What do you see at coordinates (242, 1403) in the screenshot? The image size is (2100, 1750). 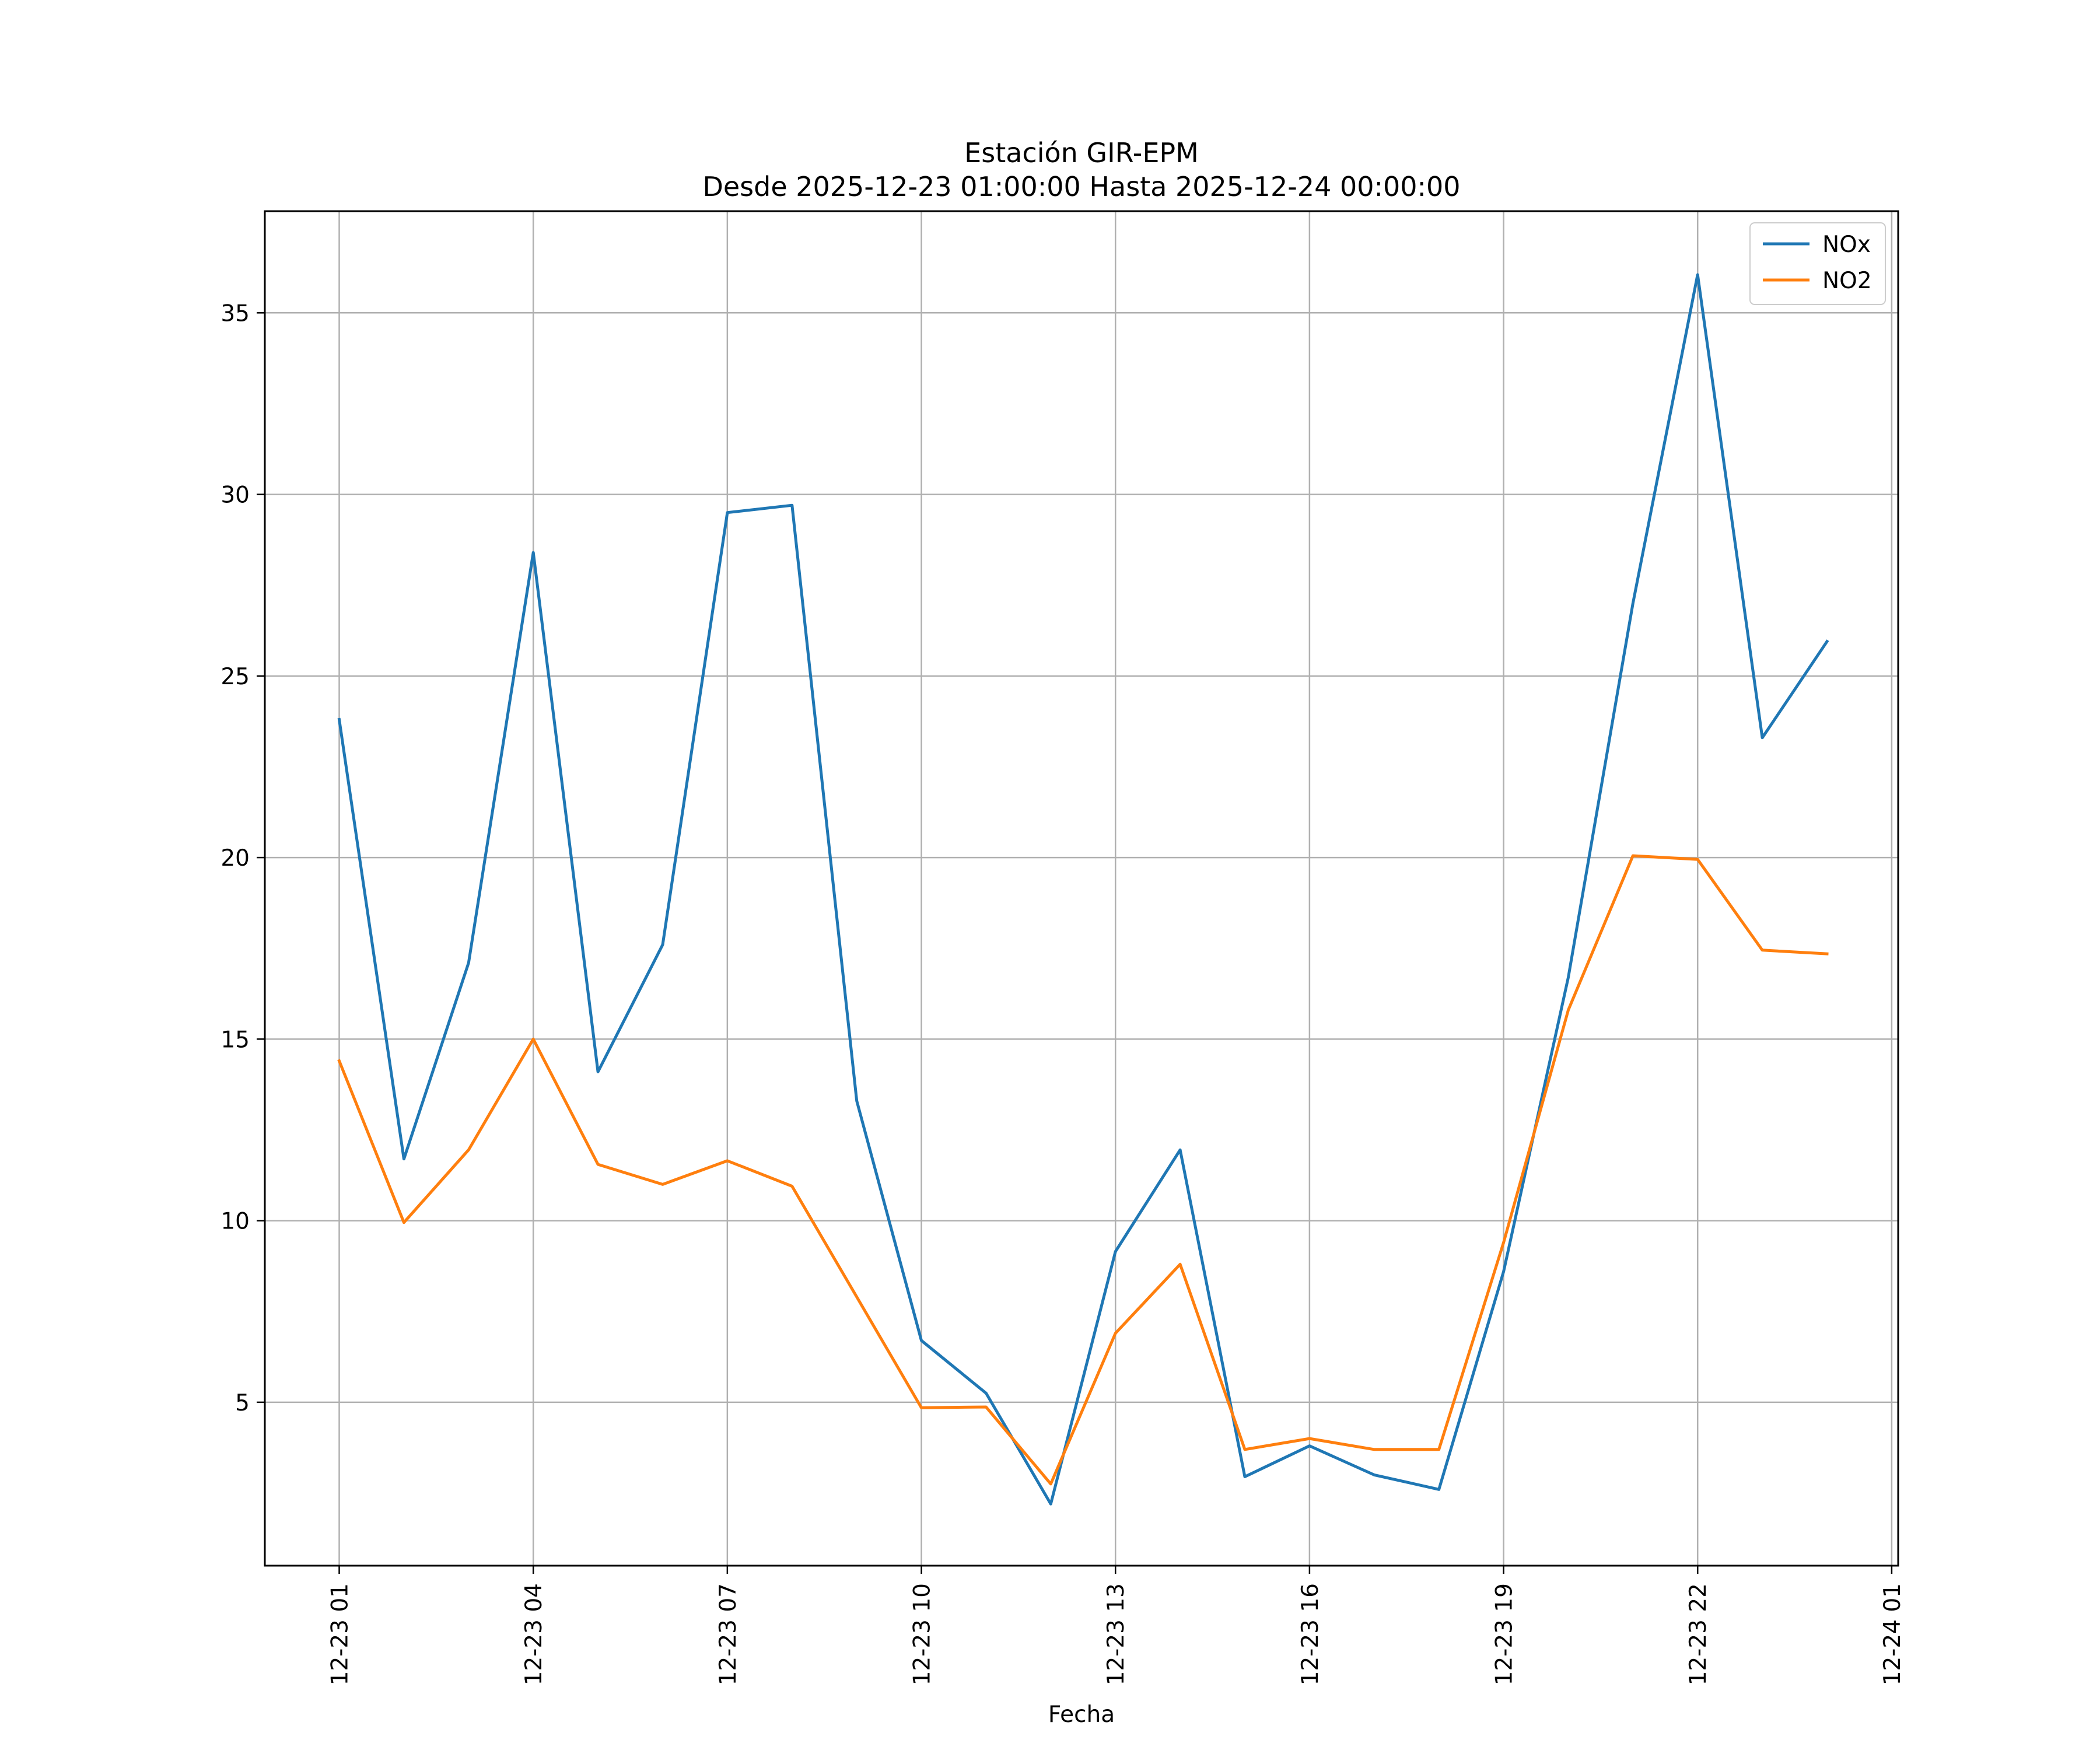 I see `y-tick-label: 5` at bounding box center [242, 1403].